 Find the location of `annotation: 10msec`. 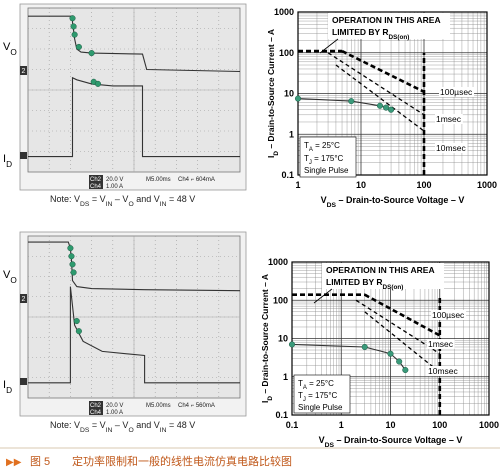

annotation: 10msec is located at coordinates (443, 371).